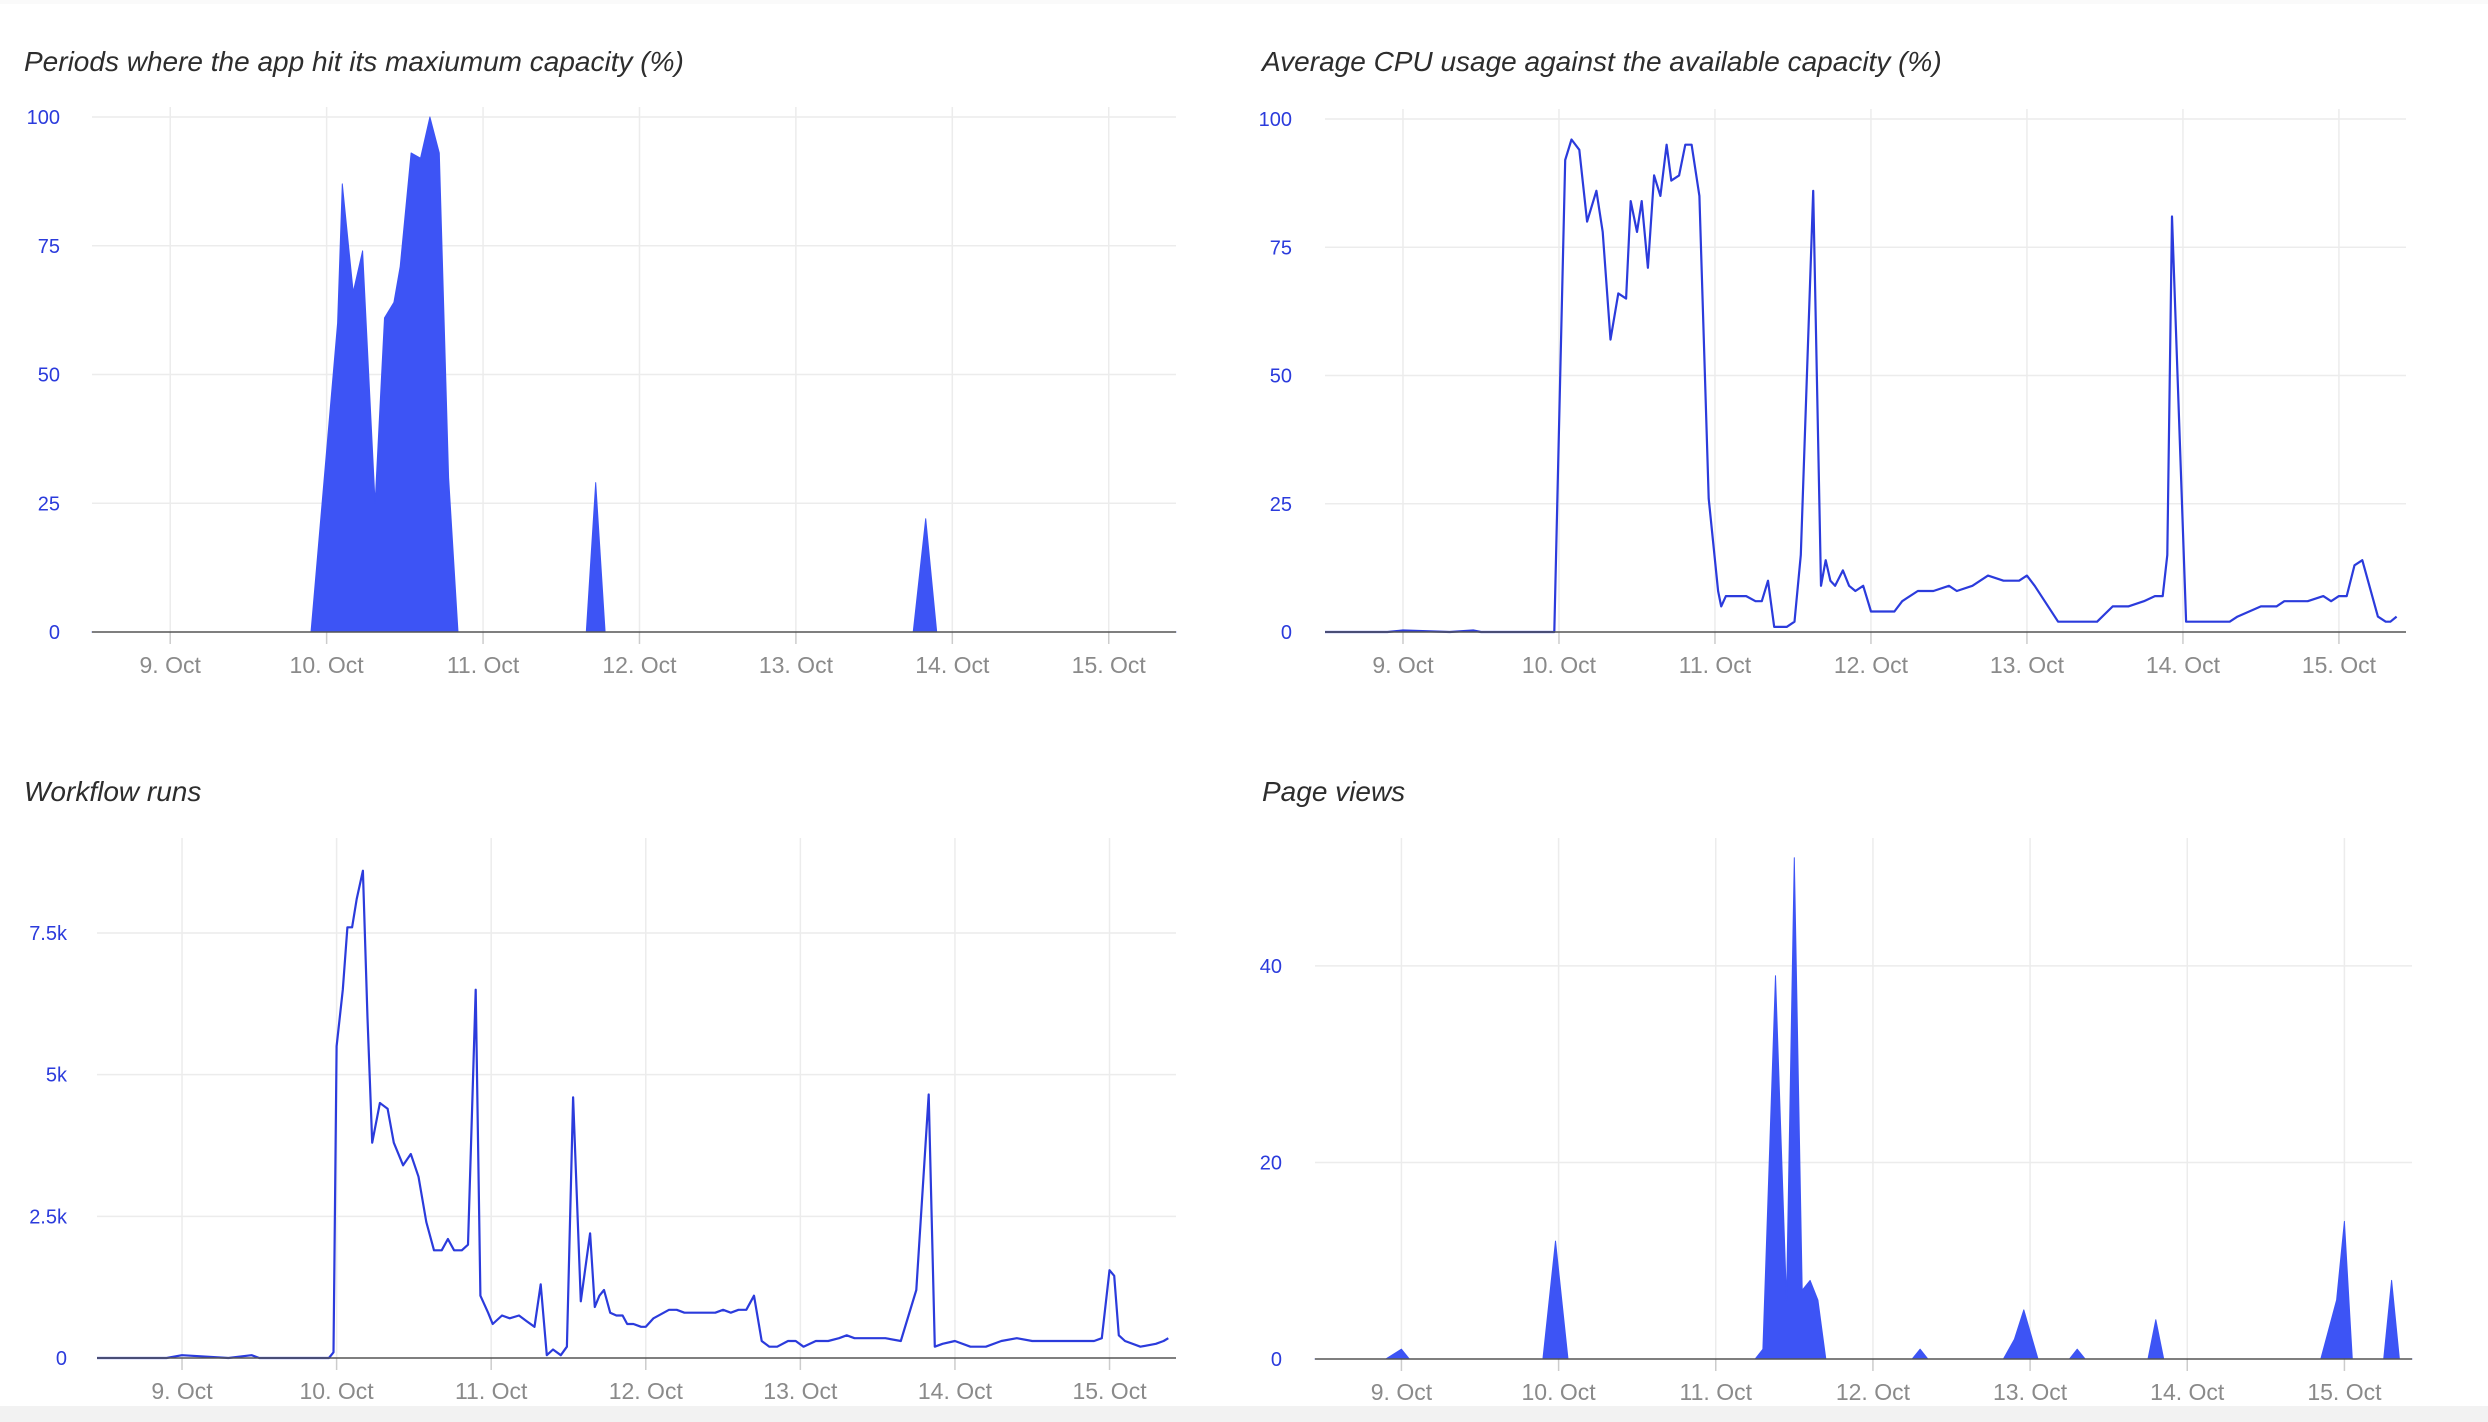  What do you see at coordinates (491, 1391) in the screenshot?
I see `workflow-x-tick-label: 11. Oct` at bounding box center [491, 1391].